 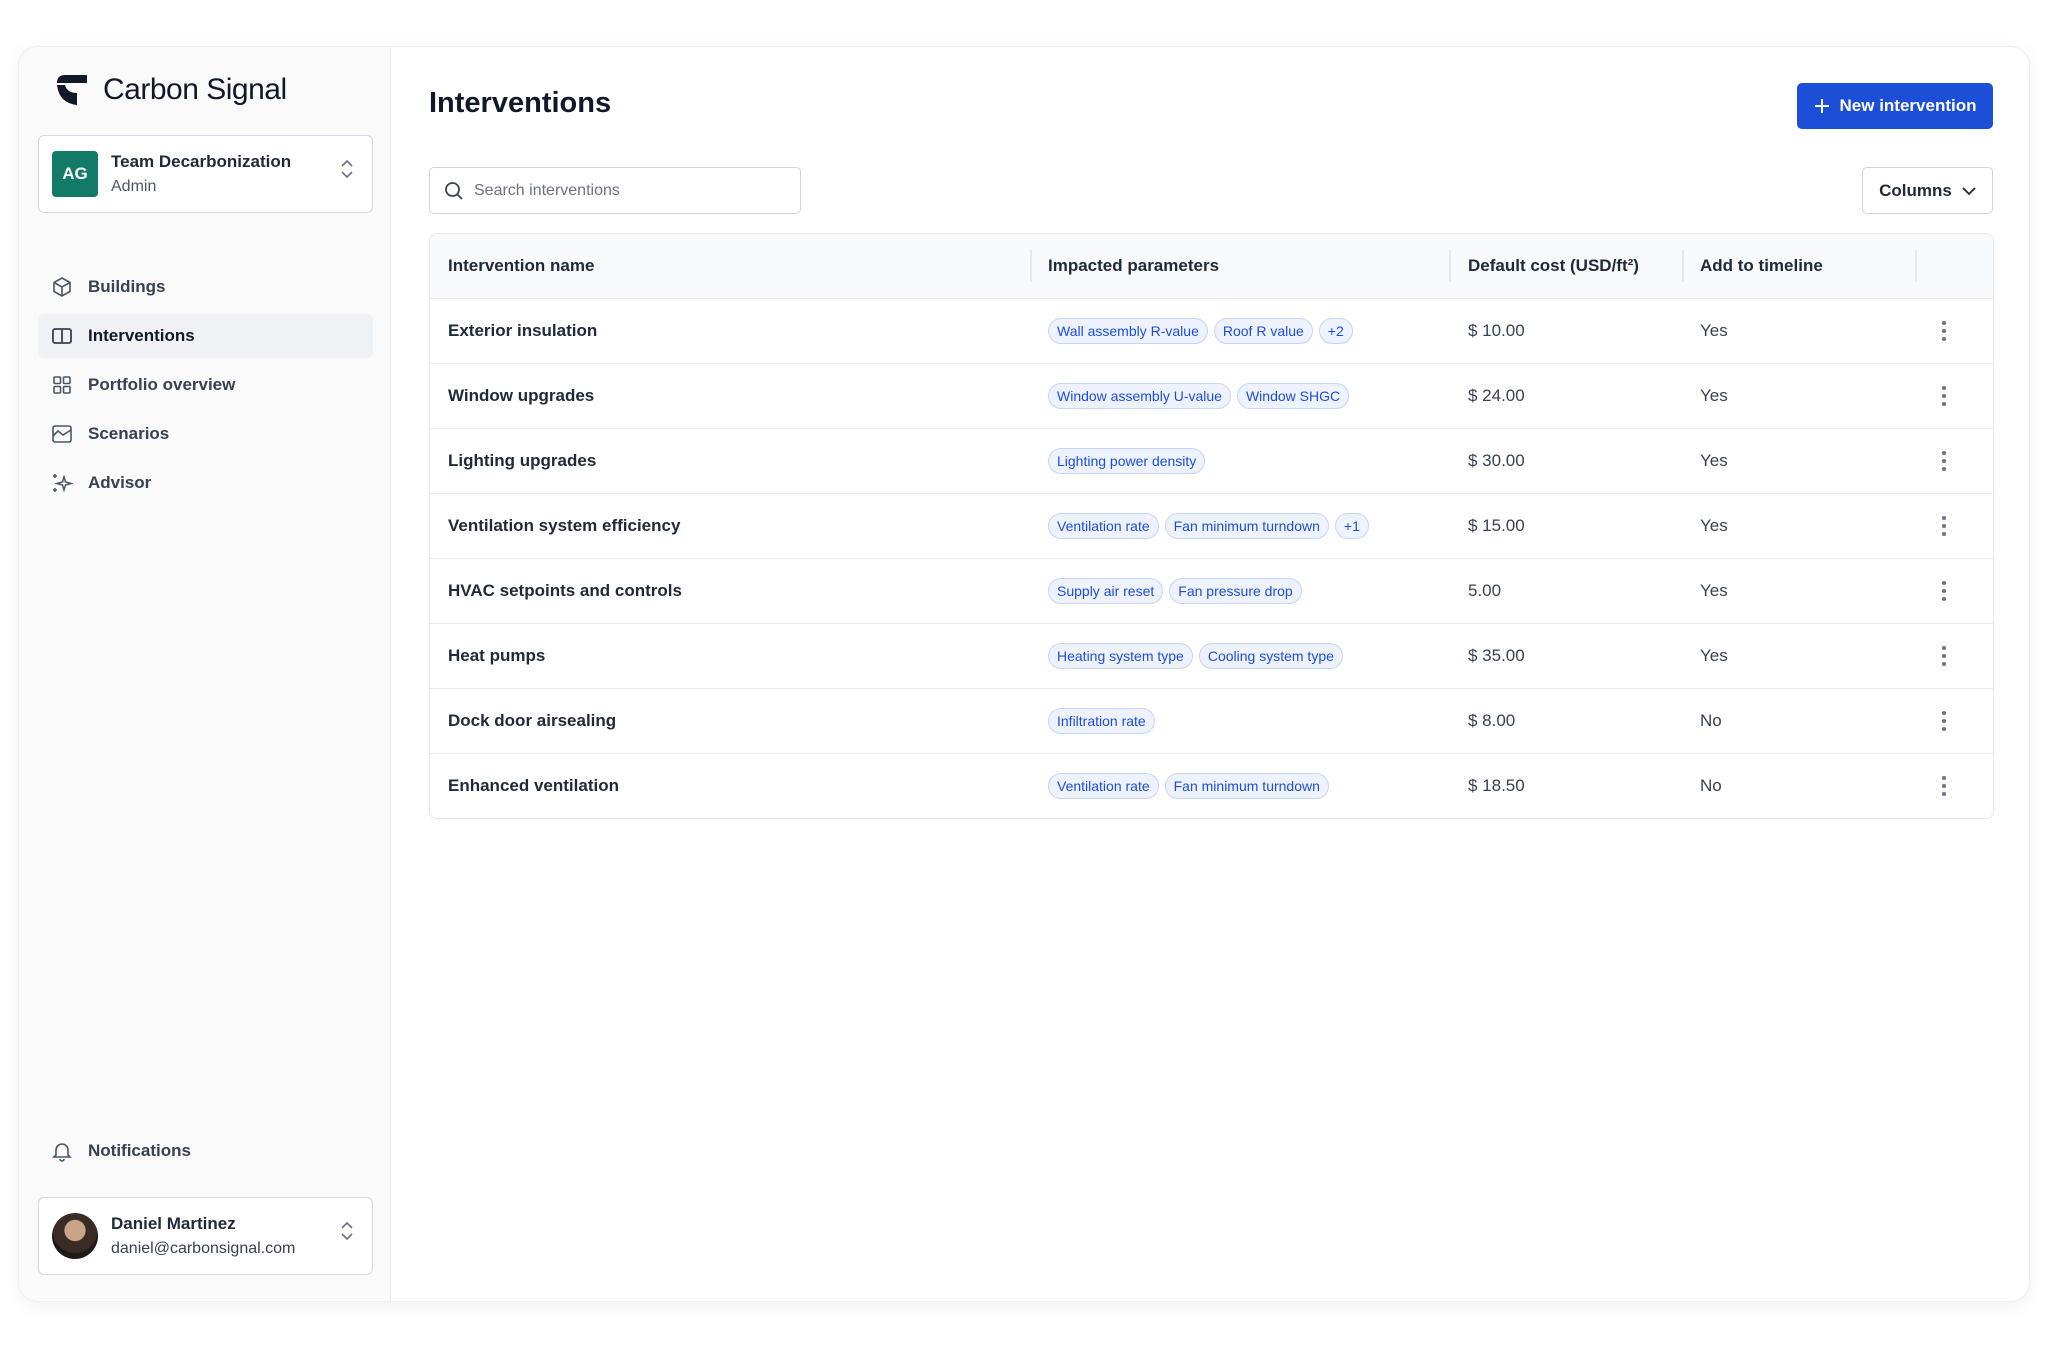 What do you see at coordinates (1485, 590) in the screenshot?
I see `default-cost: 5.00` at bounding box center [1485, 590].